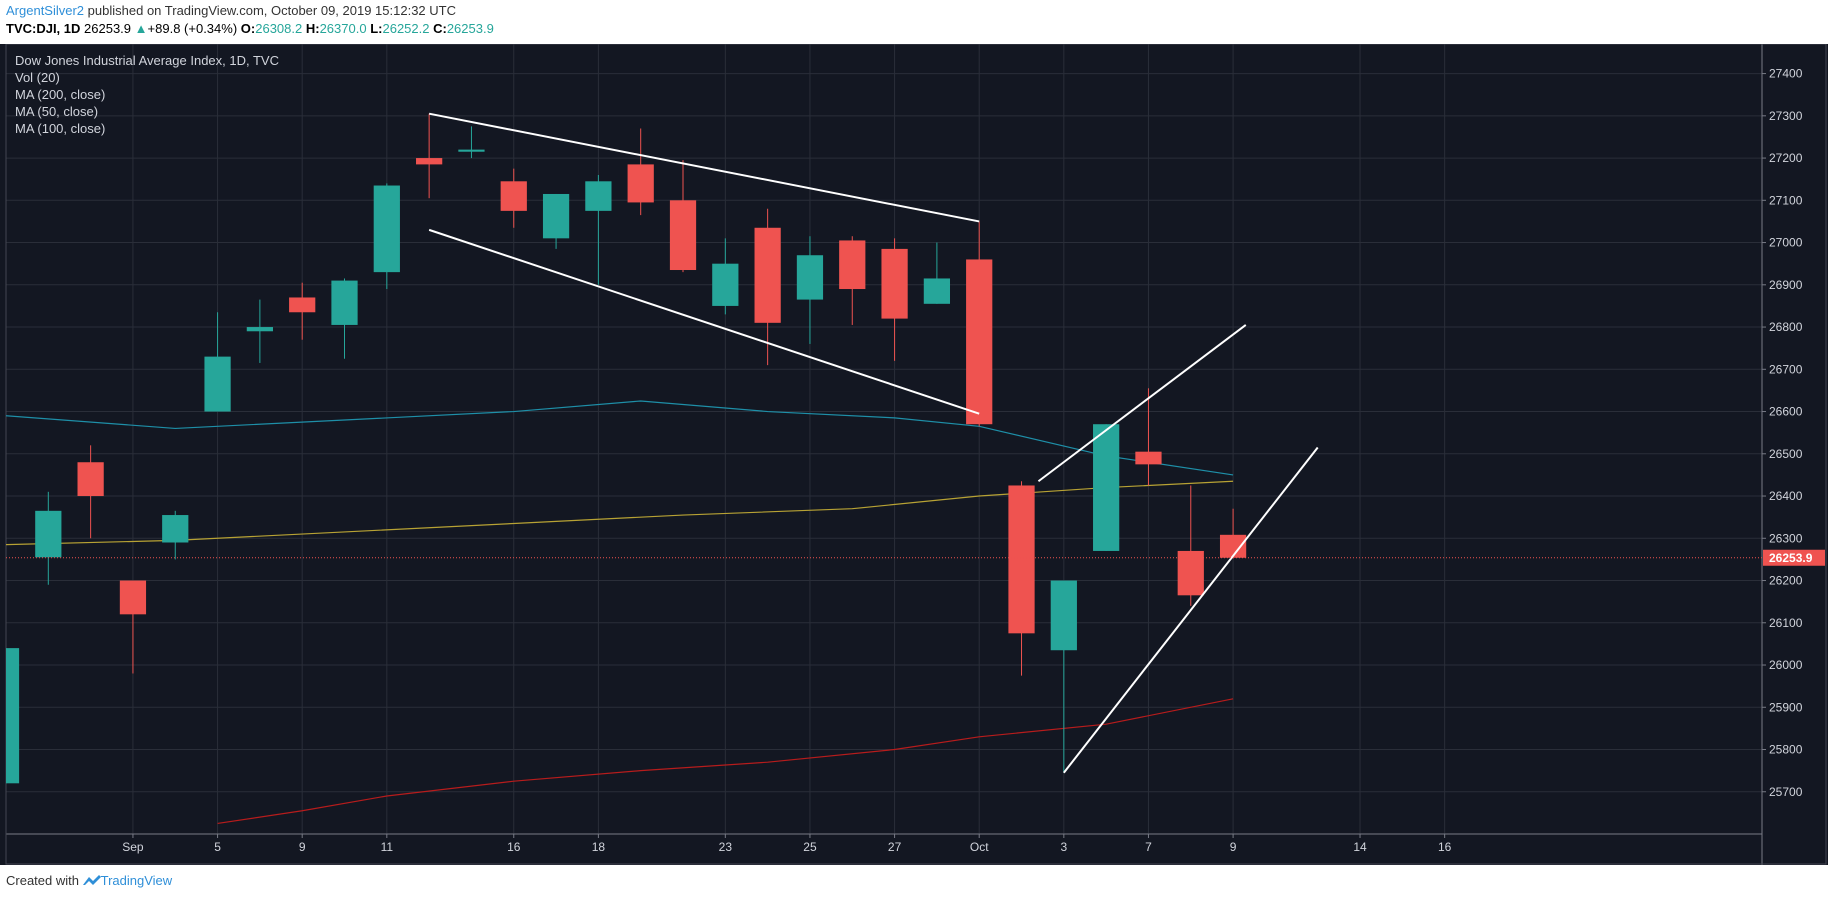 The width and height of the screenshot is (1828, 898). I want to click on price-tick-label: 26900, so click(1786, 285).